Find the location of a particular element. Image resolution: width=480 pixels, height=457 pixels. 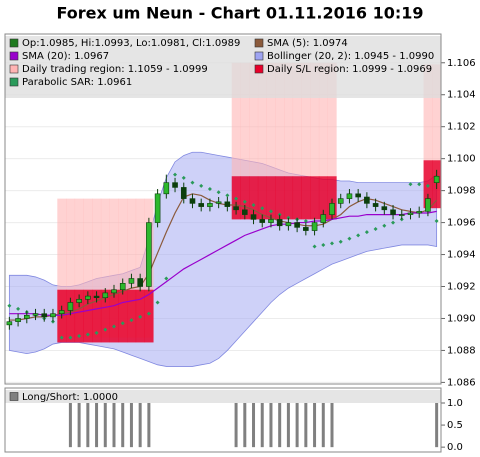

y-tick-label: 1.096 is located at coordinates (461, 223).